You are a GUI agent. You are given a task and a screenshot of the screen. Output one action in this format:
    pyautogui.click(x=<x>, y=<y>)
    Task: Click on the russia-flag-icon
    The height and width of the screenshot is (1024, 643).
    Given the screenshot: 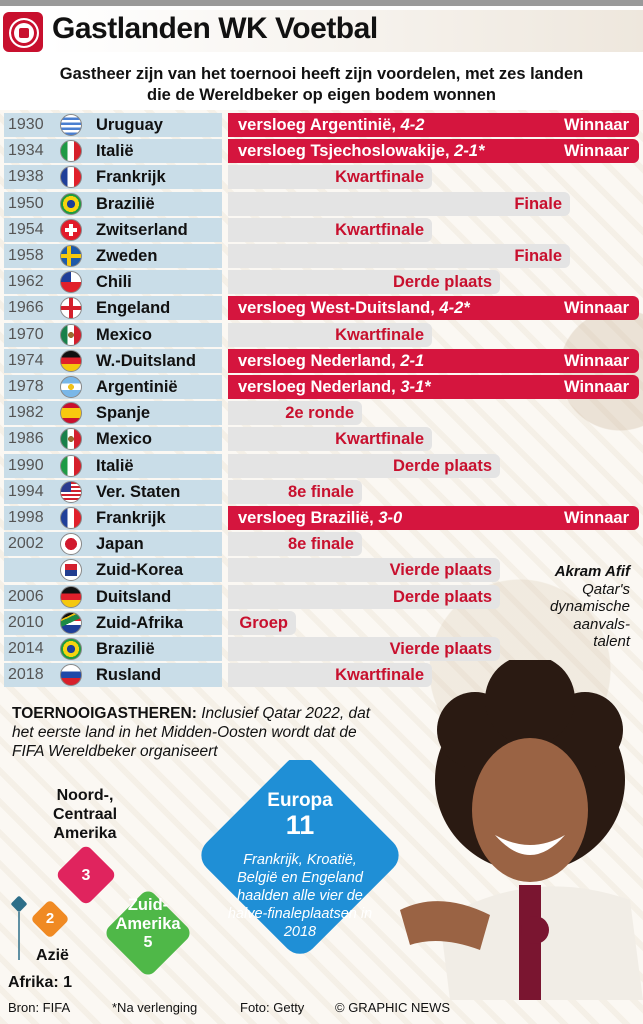 What is the action you would take?
    pyautogui.click(x=71, y=675)
    